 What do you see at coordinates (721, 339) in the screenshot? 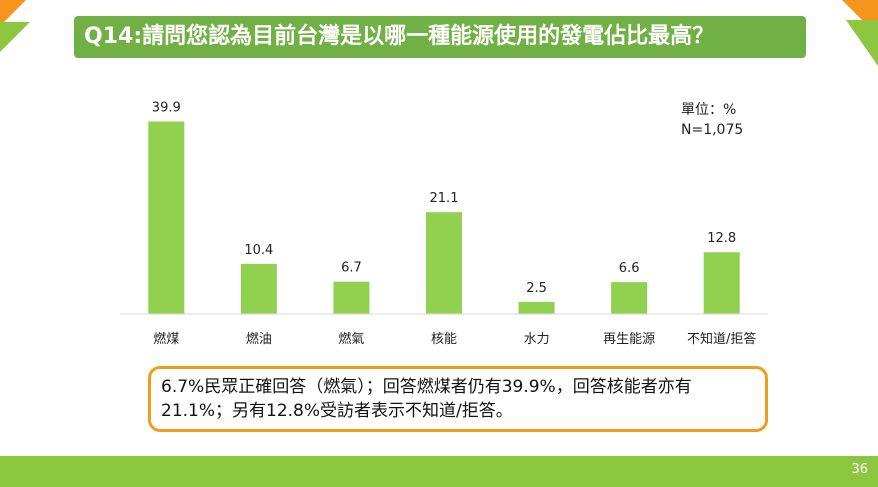
I see `category-label-7: 不知道/拒答` at bounding box center [721, 339].